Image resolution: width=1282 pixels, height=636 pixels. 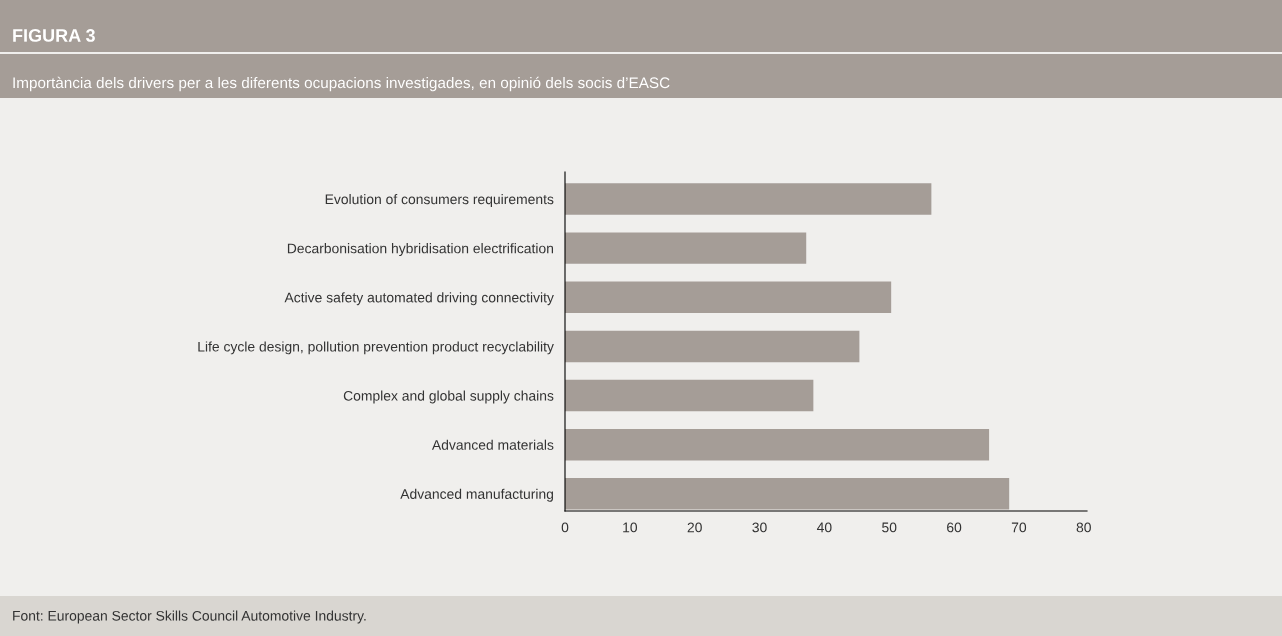 What do you see at coordinates (420, 250) in the screenshot?
I see `y-tick-label: Decarbonisation hybridisation electrification` at bounding box center [420, 250].